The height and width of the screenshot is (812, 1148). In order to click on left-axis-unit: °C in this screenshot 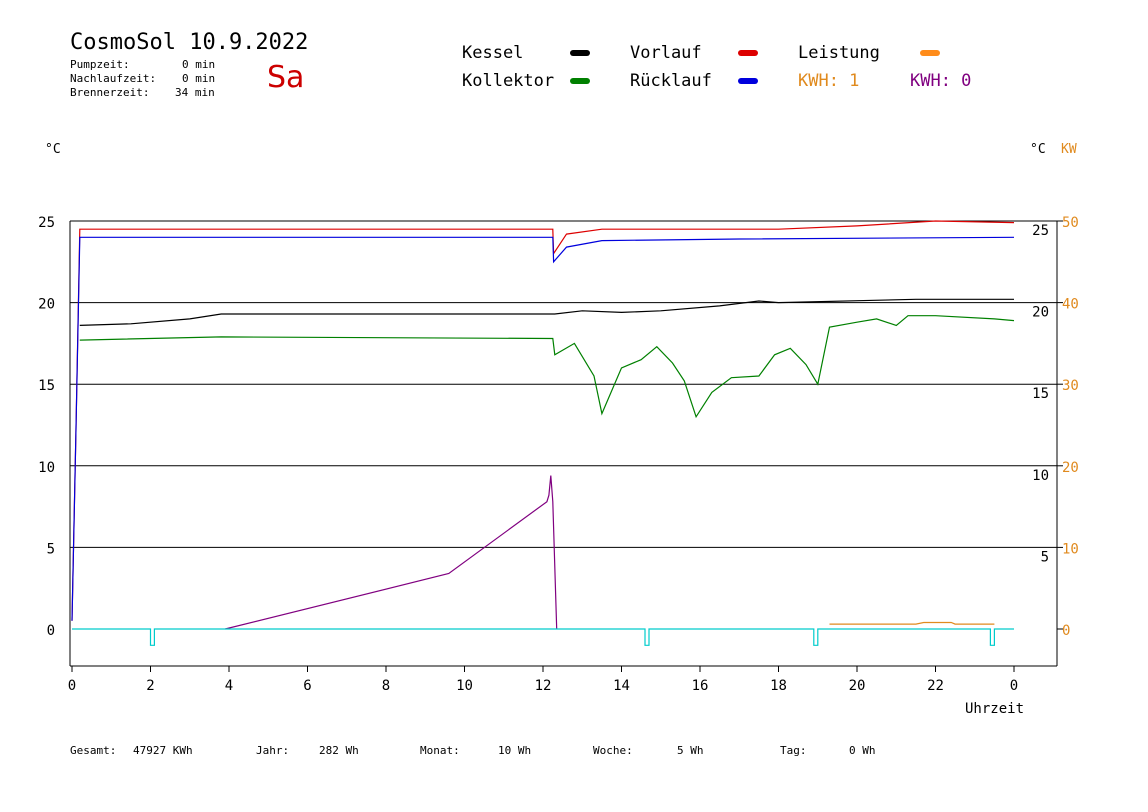, I will do `click(53, 149)`.